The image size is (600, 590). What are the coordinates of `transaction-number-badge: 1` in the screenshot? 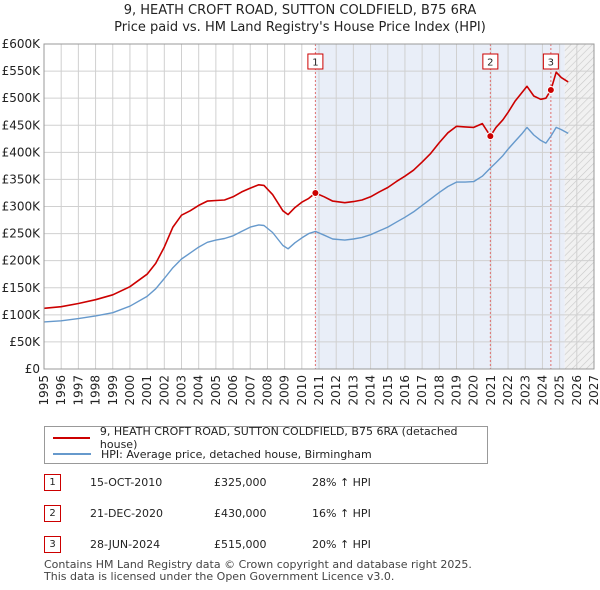 It's located at (52, 482).